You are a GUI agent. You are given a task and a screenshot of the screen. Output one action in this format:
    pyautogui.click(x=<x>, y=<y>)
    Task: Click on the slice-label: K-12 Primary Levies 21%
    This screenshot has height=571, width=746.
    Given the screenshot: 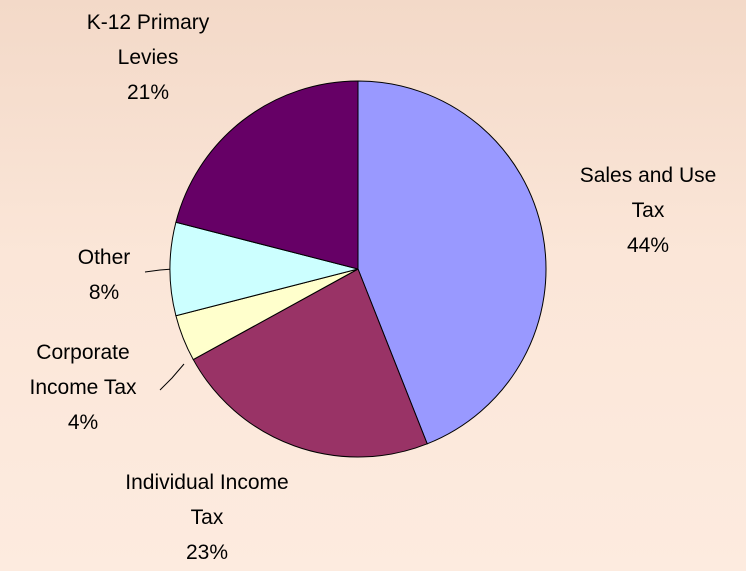 What is the action you would take?
    pyautogui.click(x=148, y=57)
    